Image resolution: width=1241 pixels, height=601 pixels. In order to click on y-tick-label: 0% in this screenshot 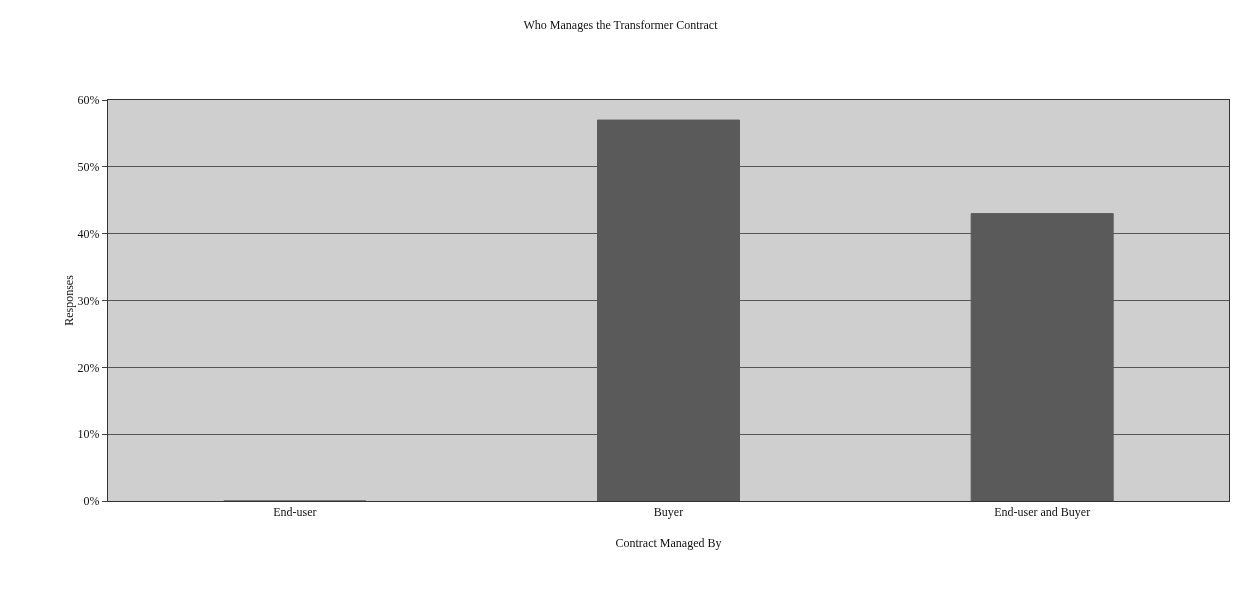, I will do `click(91, 501)`.